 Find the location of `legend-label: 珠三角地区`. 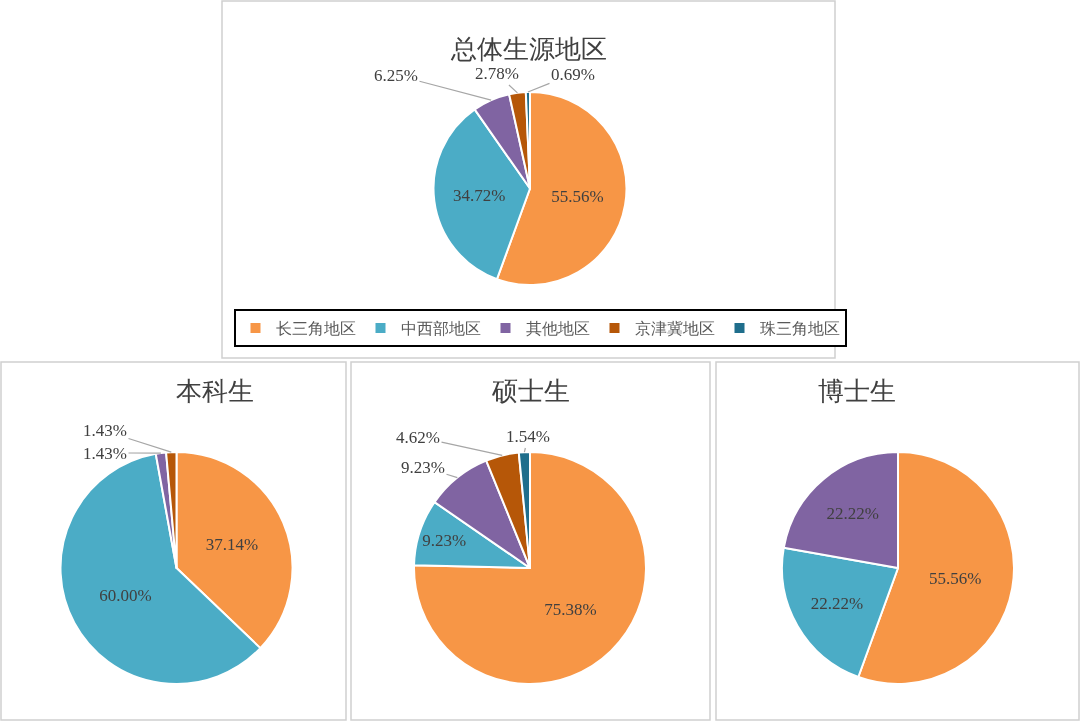

legend-label: 珠三角地区 is located at coordinates (799, 329).